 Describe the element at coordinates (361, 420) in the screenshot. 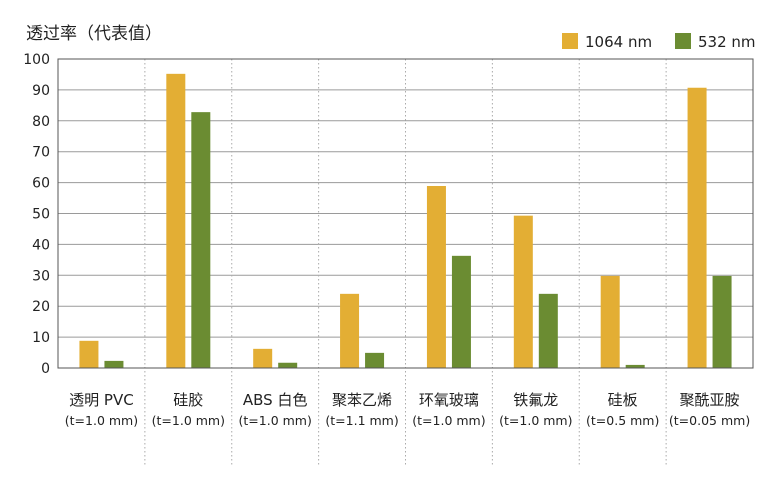

I see `x-category-note: (t=1.1 mm)` at that location.